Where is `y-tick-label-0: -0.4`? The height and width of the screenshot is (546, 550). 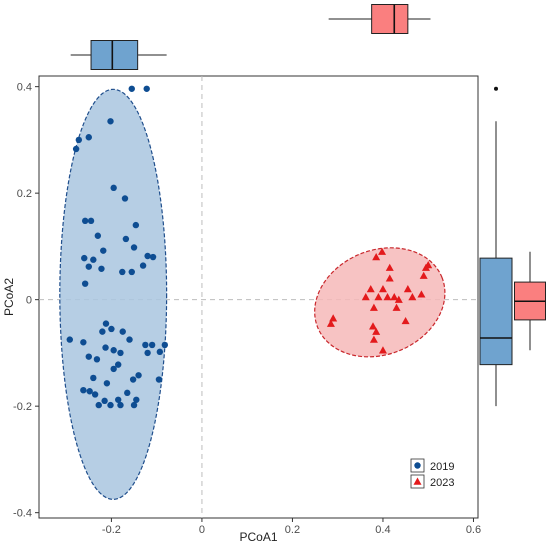 y-tick-label-0: -0.4 is located at coordinates (22, 514).